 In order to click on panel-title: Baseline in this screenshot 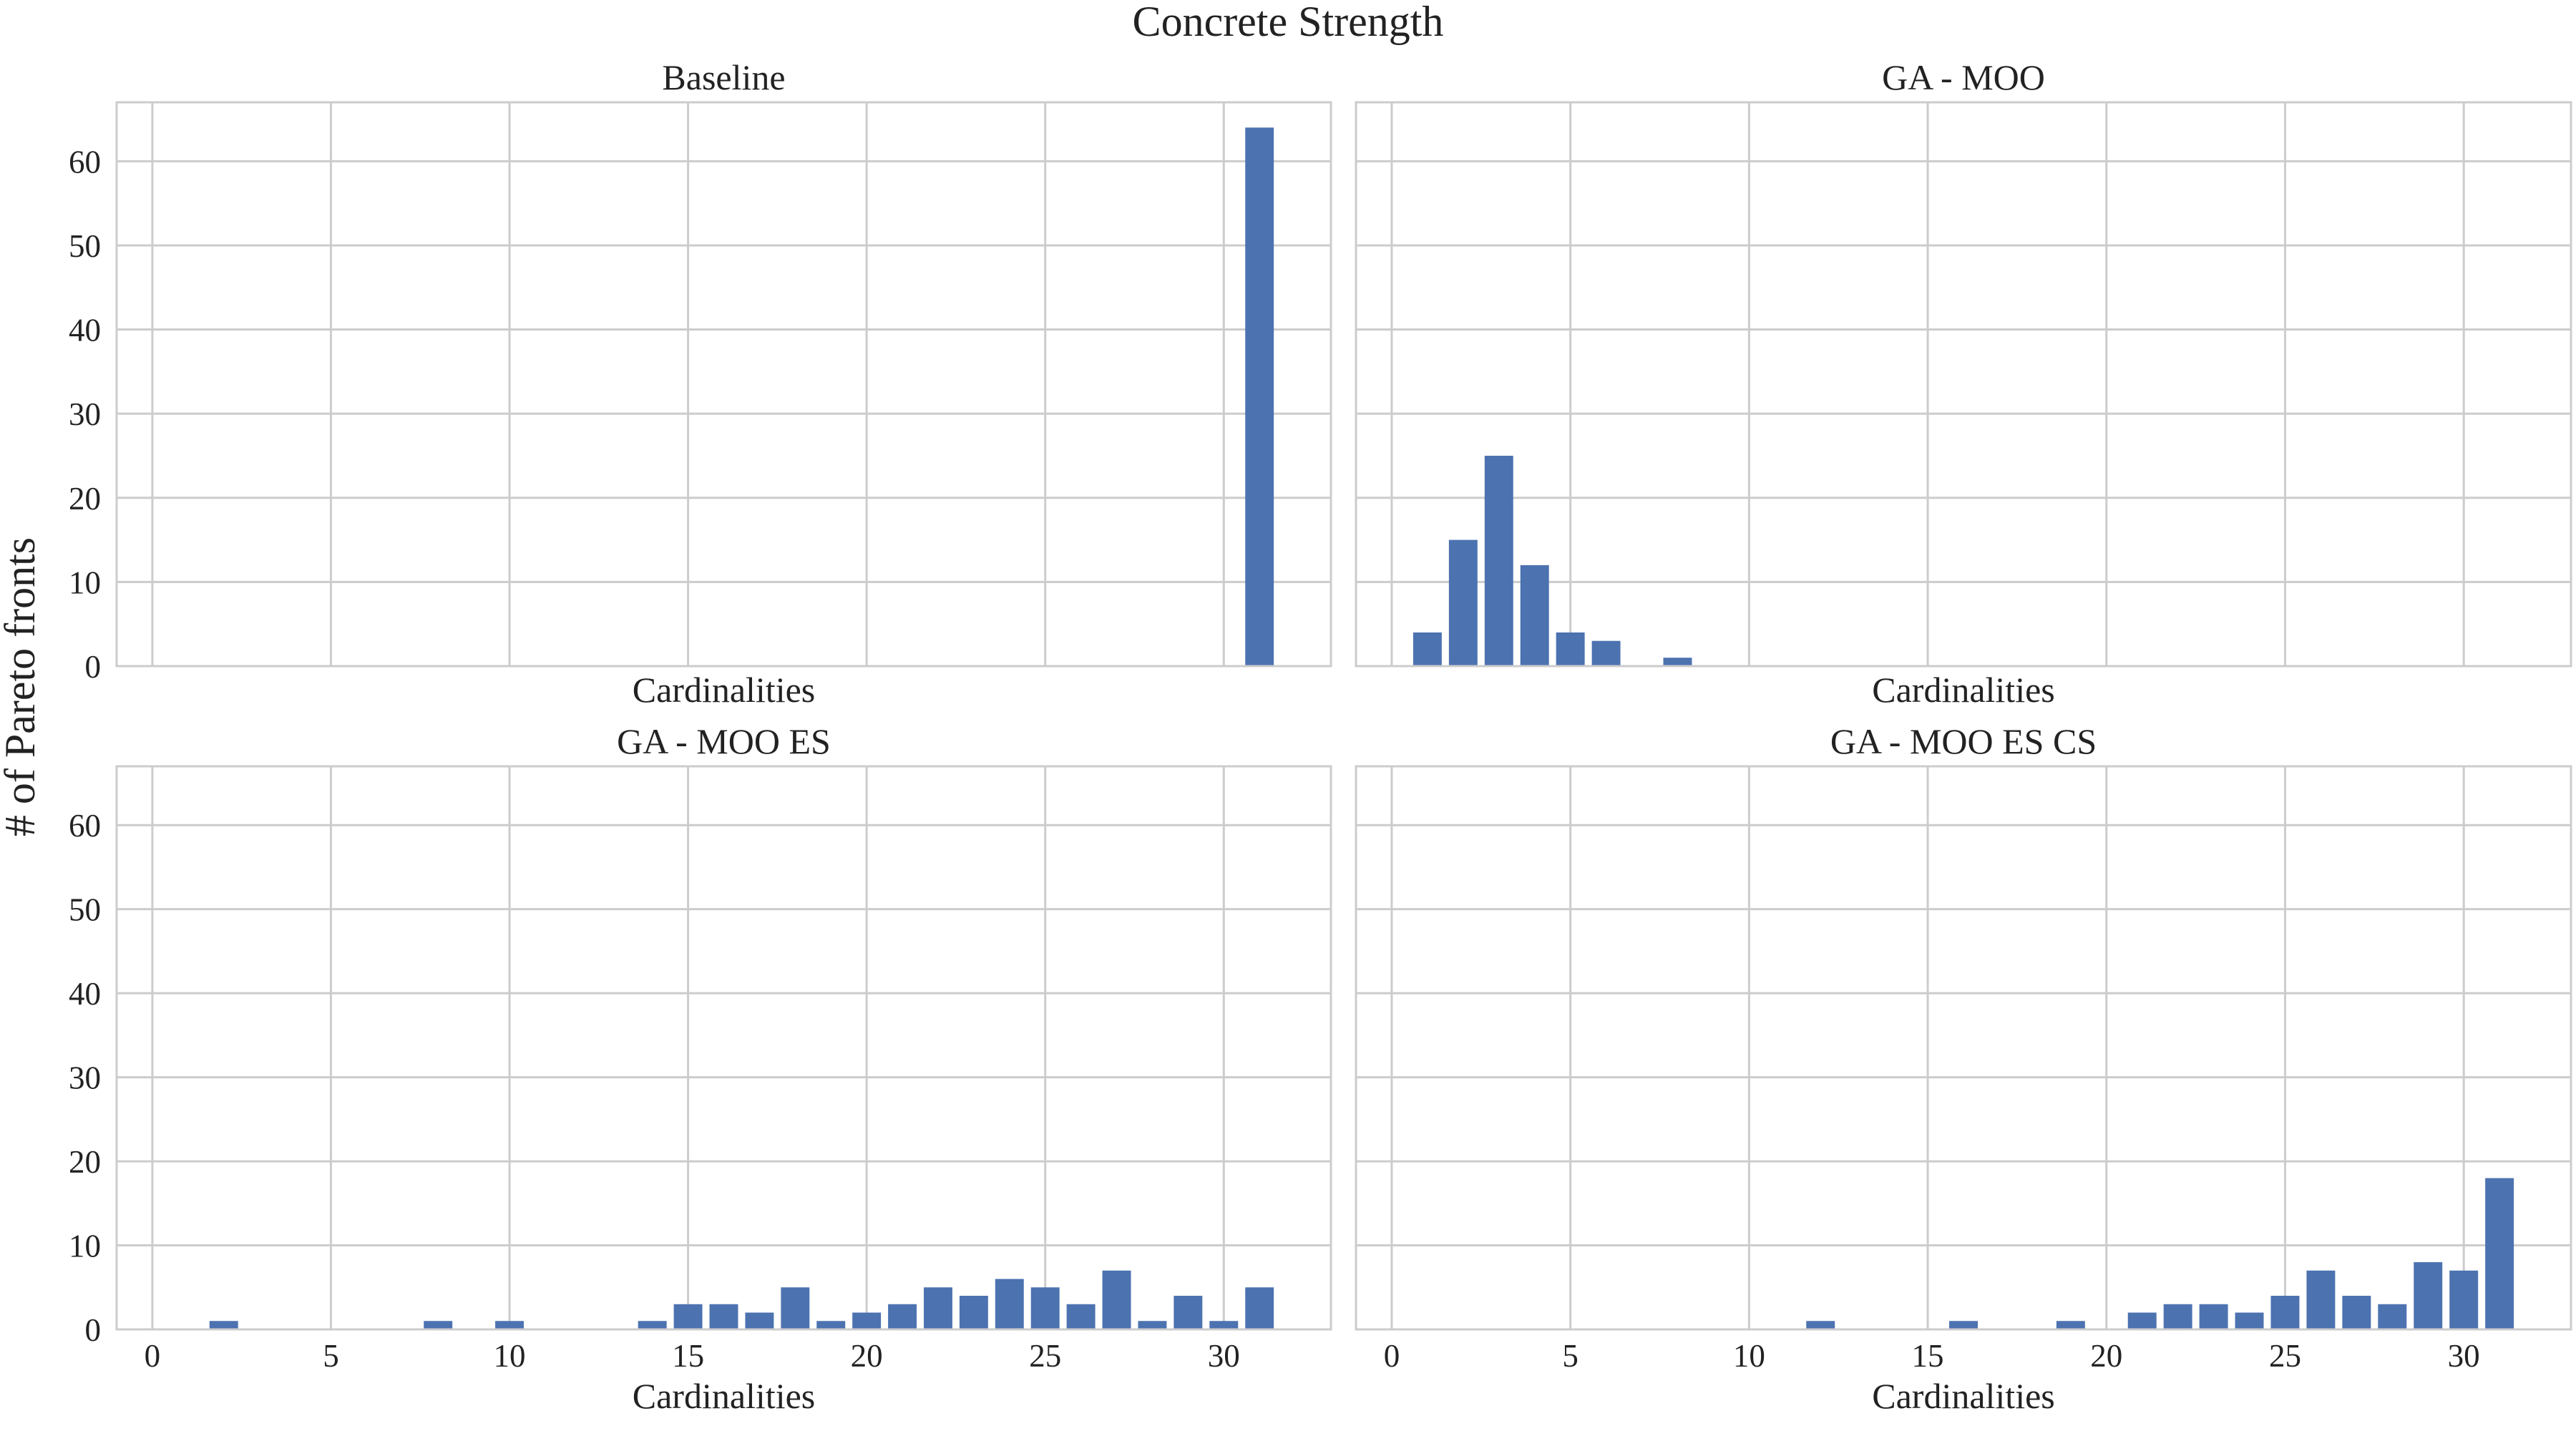, I will do `click(723, 77)`.